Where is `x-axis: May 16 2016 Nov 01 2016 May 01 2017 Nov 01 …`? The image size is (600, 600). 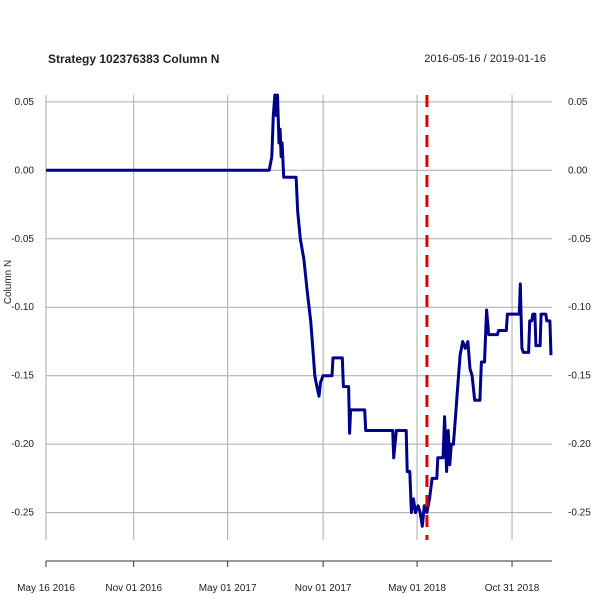
x-axis: May 16 2016 Nov 01 2016 May 01 2017 Nov 01 … is located at coordinates (284, 577).